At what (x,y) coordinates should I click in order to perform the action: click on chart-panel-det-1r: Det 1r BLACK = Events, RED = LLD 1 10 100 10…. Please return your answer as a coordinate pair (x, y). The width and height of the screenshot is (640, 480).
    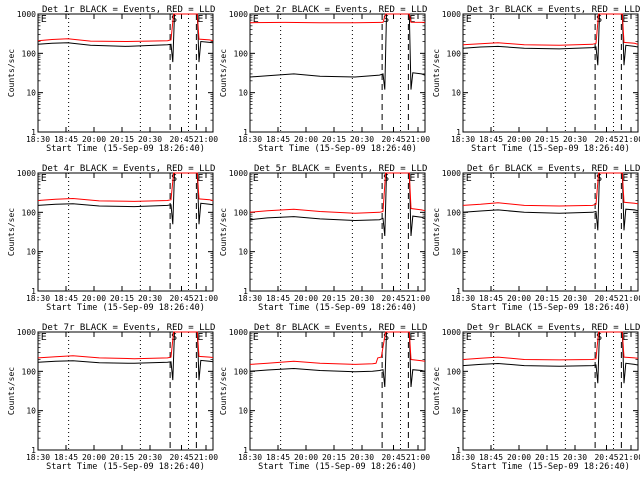
    Looking at the image, I should click on (112, 79).